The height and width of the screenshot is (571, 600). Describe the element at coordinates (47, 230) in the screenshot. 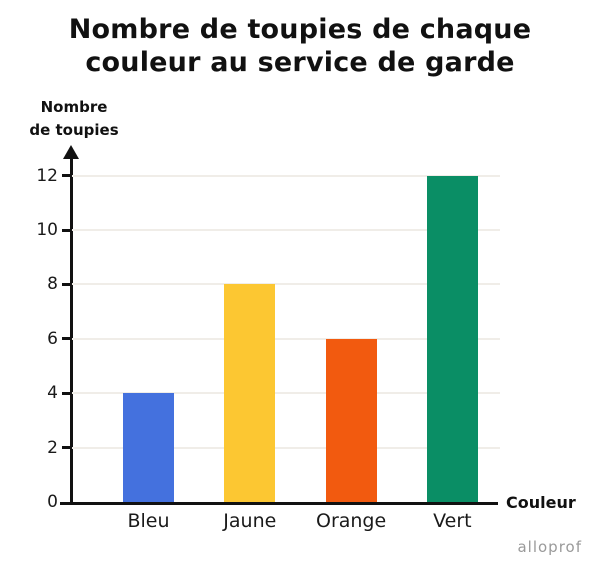

I see `y-tick-label: 10` at that location.